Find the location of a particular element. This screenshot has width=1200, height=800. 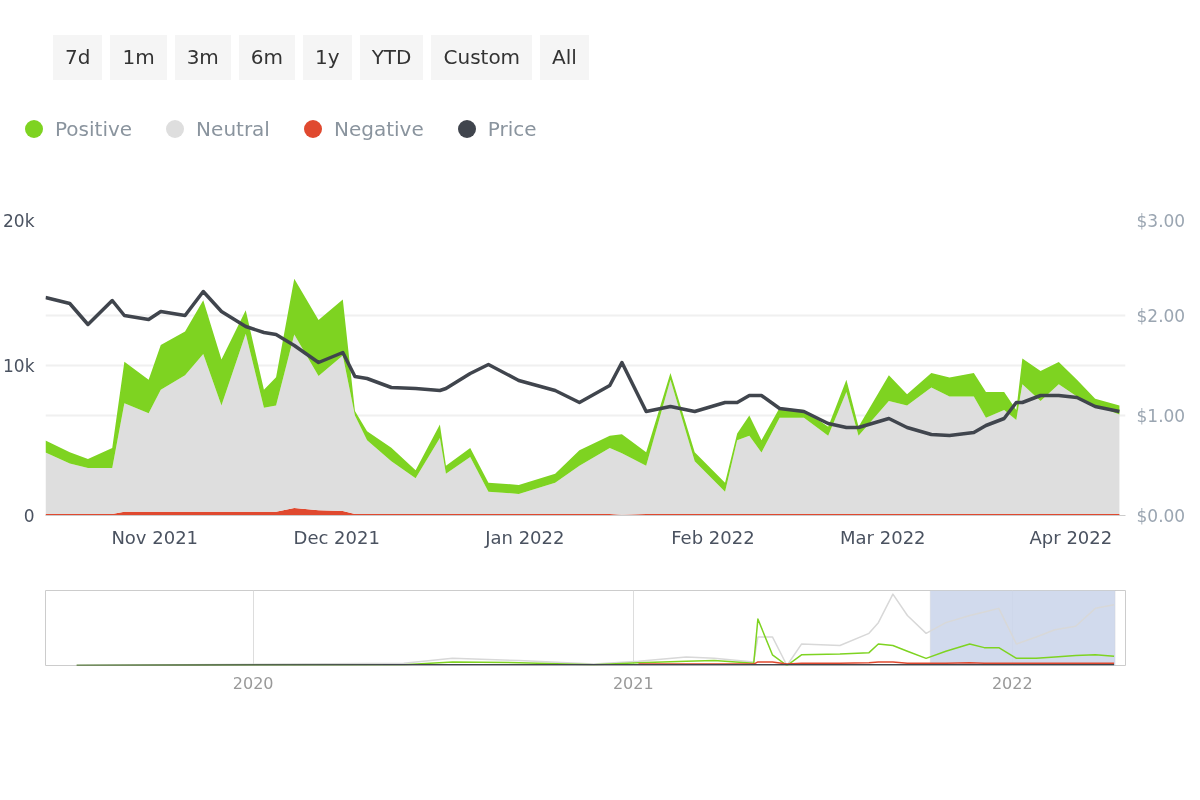

text: 6m is located at coordinates (267, 57).